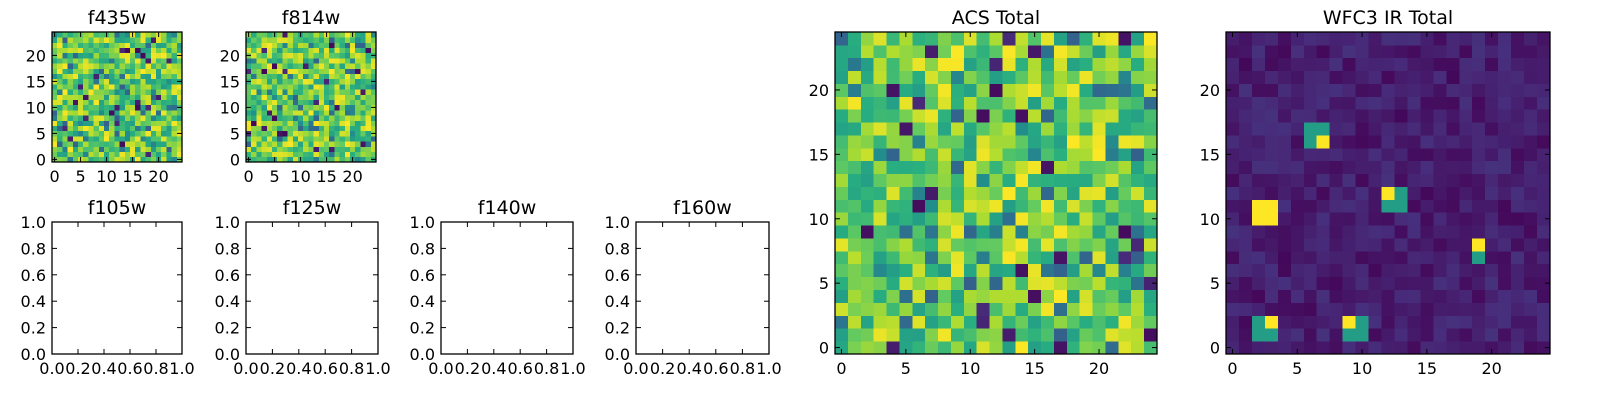  What do you see at coordinates (155, 368) in the screenshot?
I see `x-tick-label: 0.8` at bounding box center [155, 368].